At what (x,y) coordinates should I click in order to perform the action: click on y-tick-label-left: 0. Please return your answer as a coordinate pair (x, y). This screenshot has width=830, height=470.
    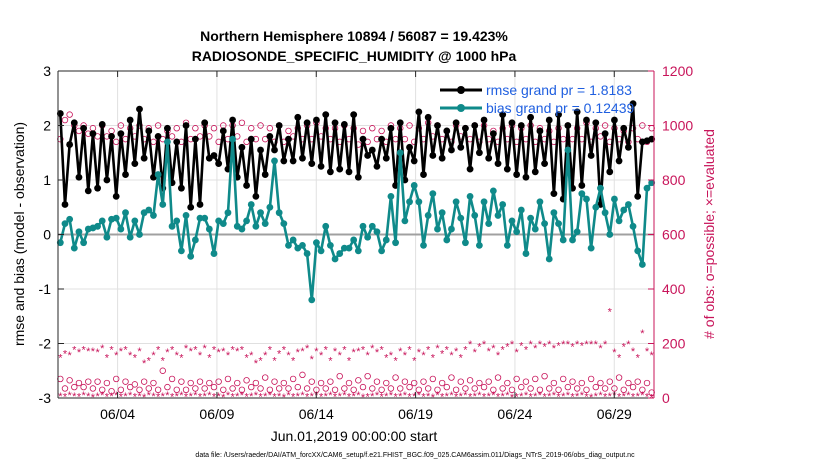
    Looking at the image, I should click on (47, 235).